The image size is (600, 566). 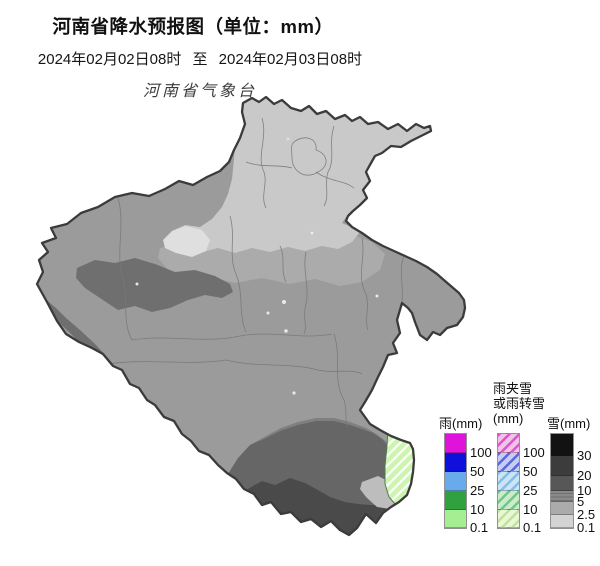 What do you see at coordinates (193, 26) in the screenshot?
I see `page-title: 河南省降水预报图（单位：mm）` at bounding box center [193, 26].